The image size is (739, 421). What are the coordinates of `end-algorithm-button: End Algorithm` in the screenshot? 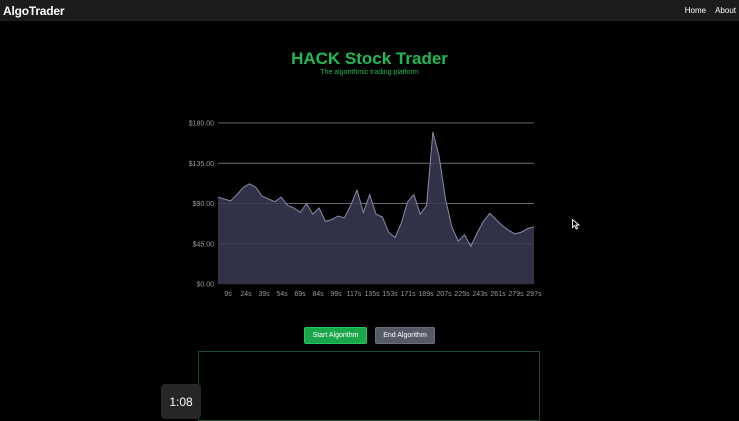 It's located at (405, 335).